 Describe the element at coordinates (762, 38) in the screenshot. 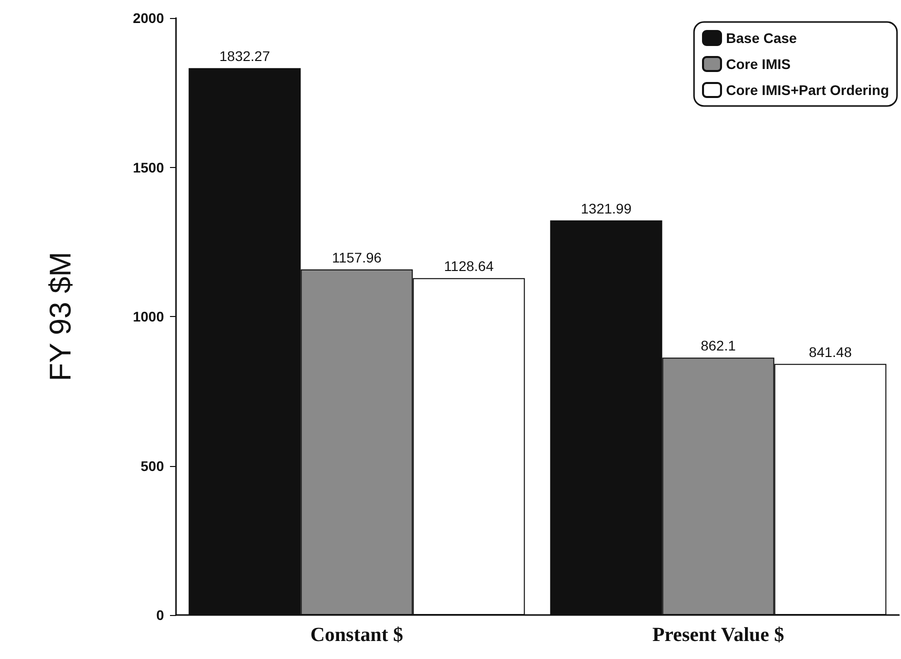

I see `legend-label: Base Case` at that location.